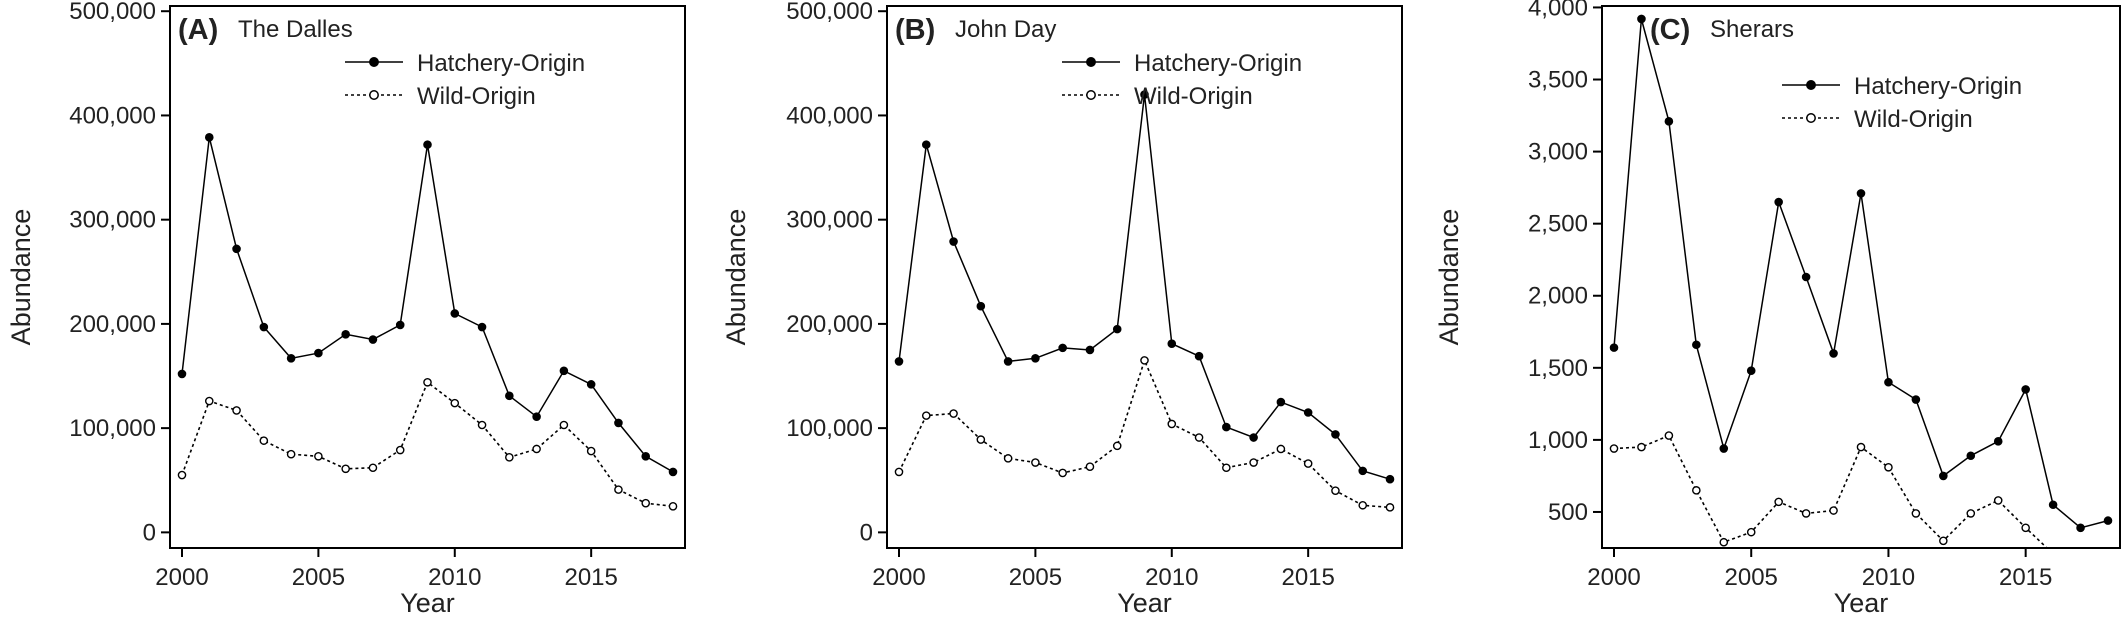 The height and width of the screenshot is (618, 2128). I want to click on legend-label: Hatchery-Origin, so click(1938, 86).